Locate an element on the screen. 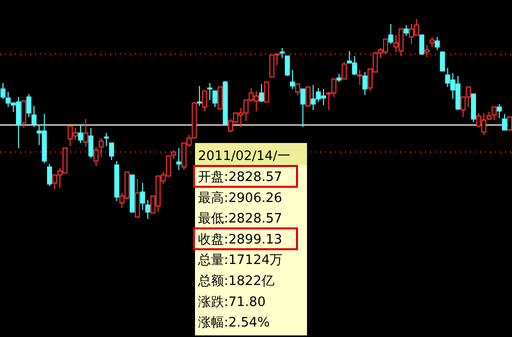 The height and width of the screenshot is (337, 512). annotation: 开盘:2828.57 is located at coordinates (240, 177).